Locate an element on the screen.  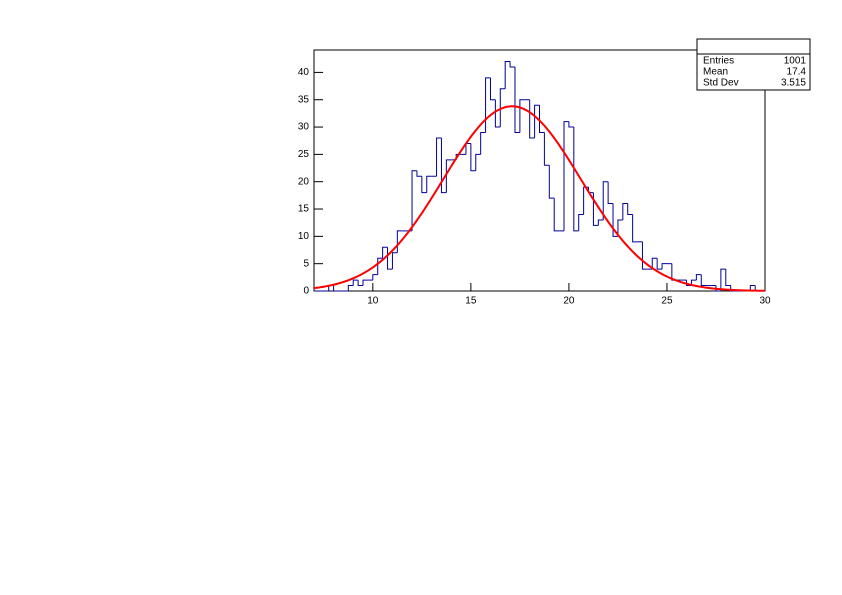
stats-value: 1001 is located at coordinates (795, 61).